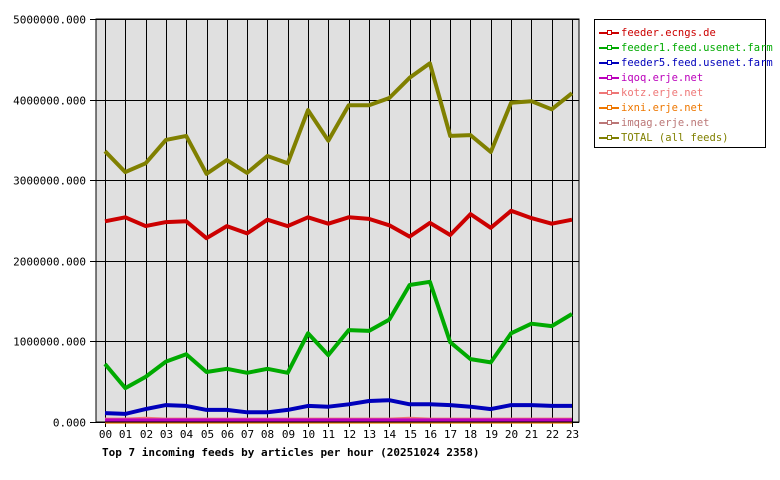 The image size is (780, 480). What do you see at coordinates (531, 434) in the screenshot?
I see `x-tick-label: 21` at bounding box center [531, 434].